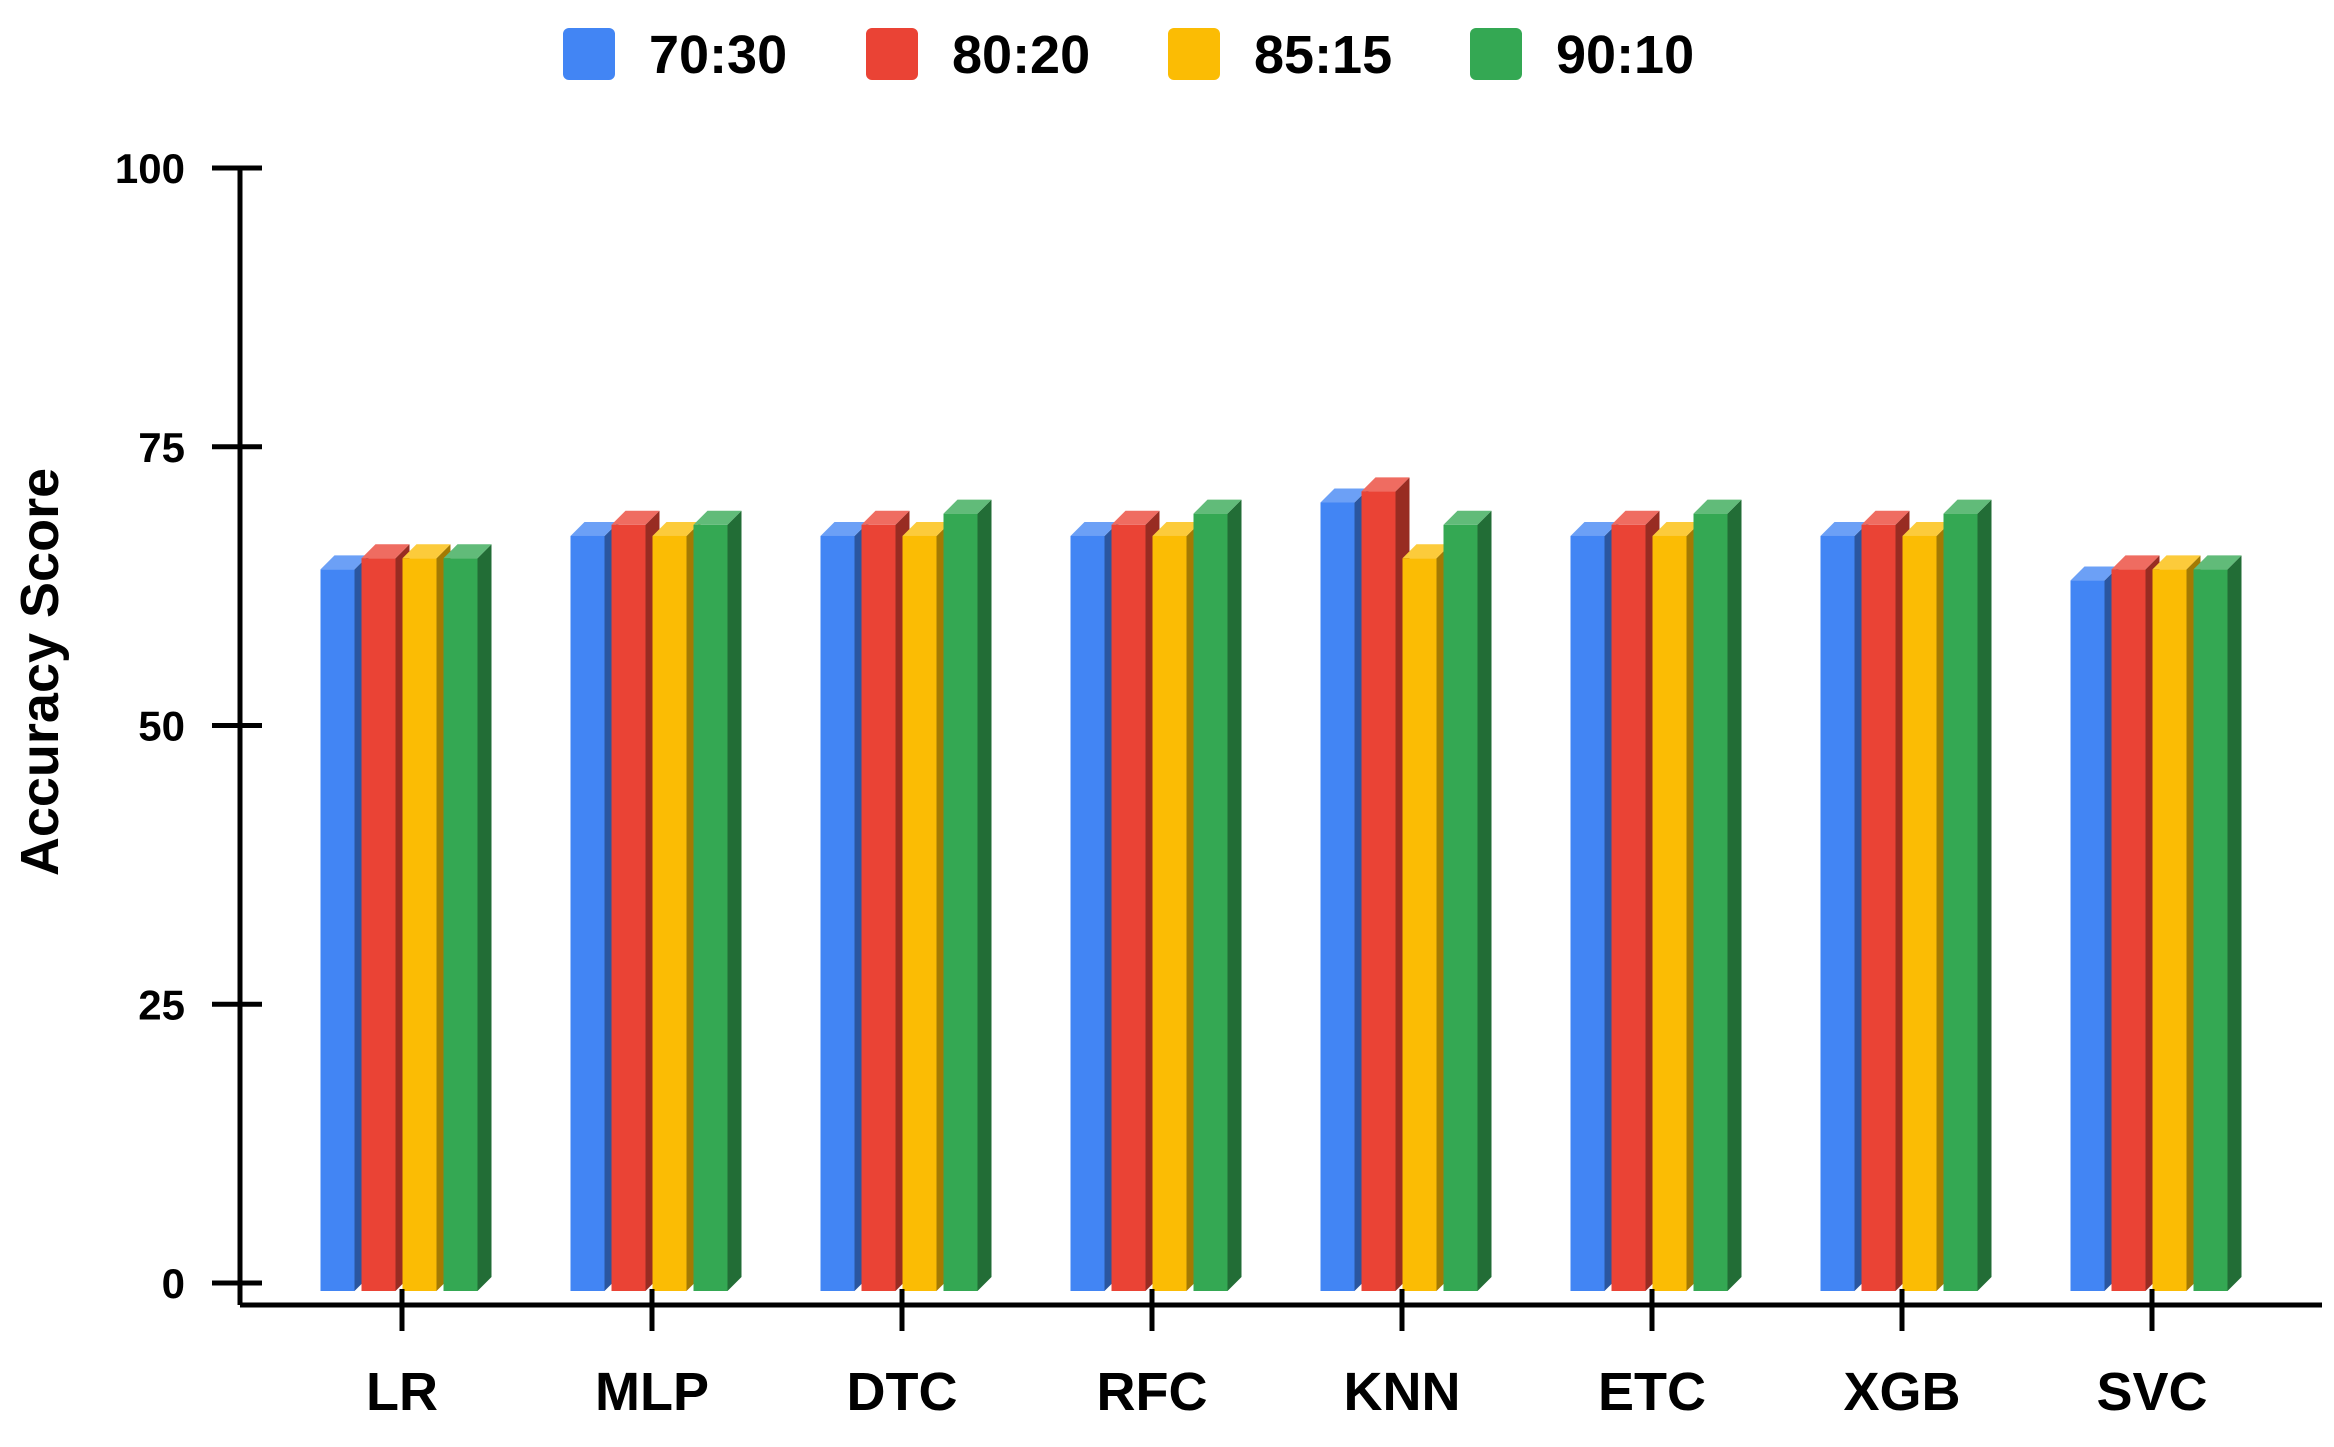 This screenshot has height=1447, width=2334. I want to click on legend-label: 80:20, so click(1021, 55).